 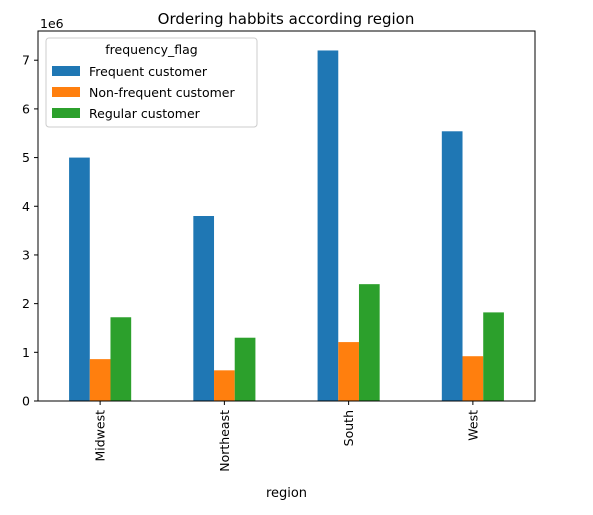 What do you see at coordinates (26, 60) in the screenshot?
I see `y-tick-label: 7` at bounding box center [26, 60].